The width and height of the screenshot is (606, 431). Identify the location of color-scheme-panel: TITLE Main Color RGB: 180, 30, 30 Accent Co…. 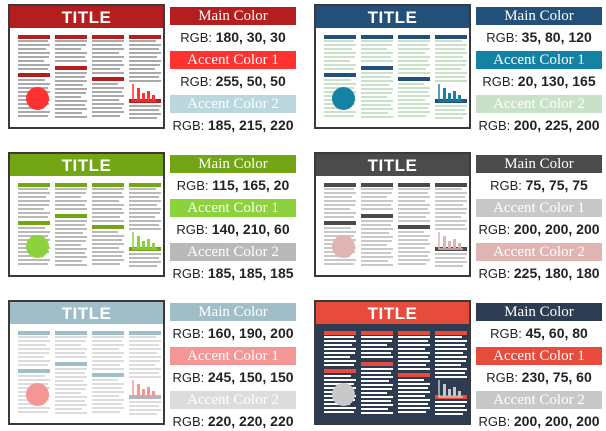
(150, 69).